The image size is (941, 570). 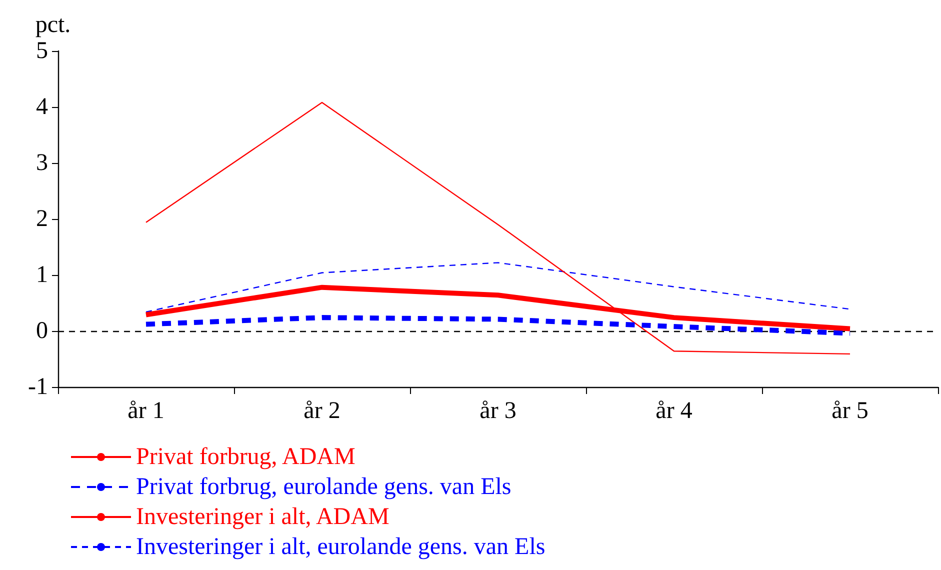 What do you see at coordinates (42, 275) in the screenshot?
I see `y-tick-label: 1` at bounding box center [42, 275].